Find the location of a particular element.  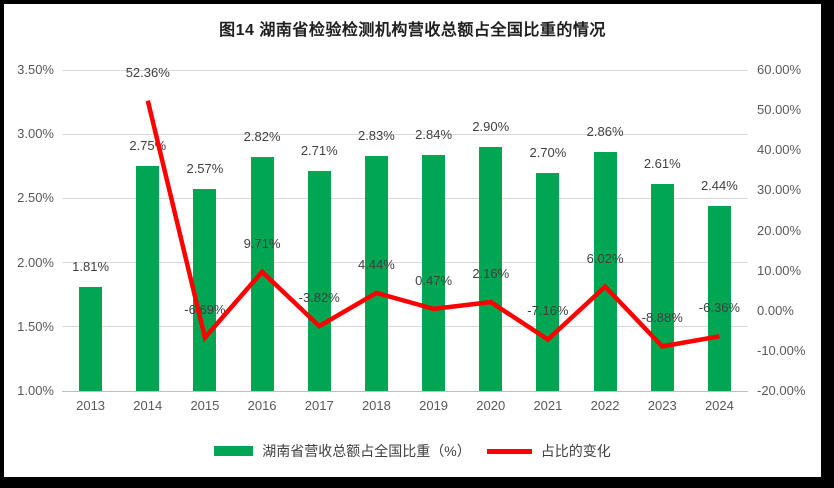

line-value-label: -7.16% is located at coordinates (548, 311).